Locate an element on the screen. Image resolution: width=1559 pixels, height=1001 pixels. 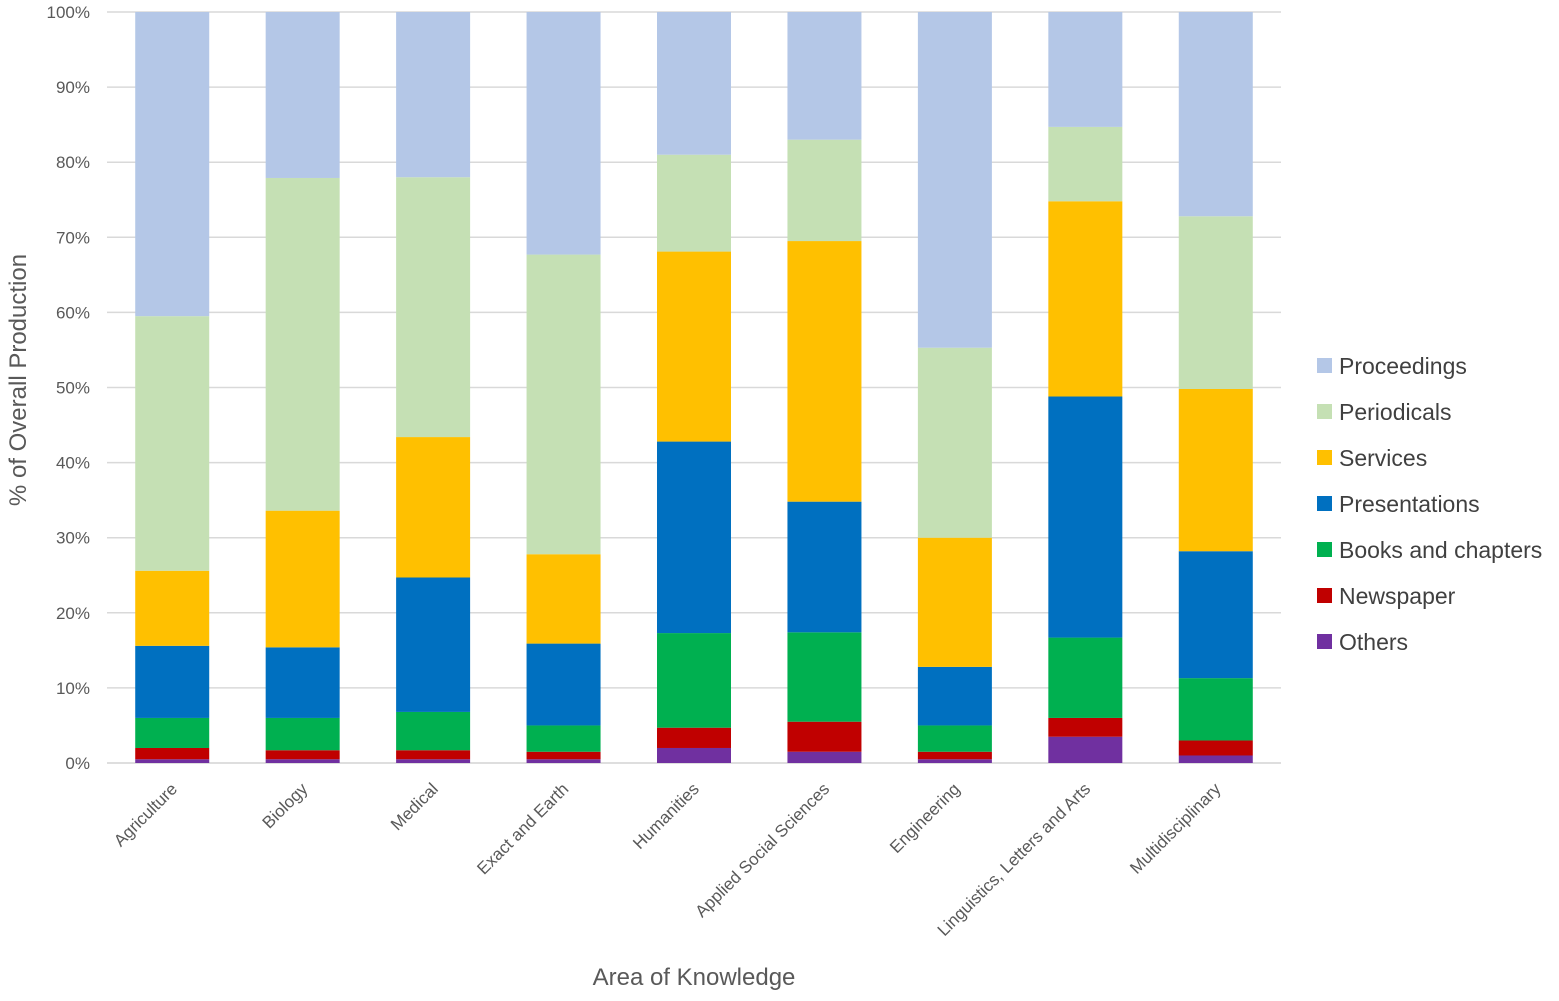
y-tick-label: 20% is located at coordinates (73, 613).